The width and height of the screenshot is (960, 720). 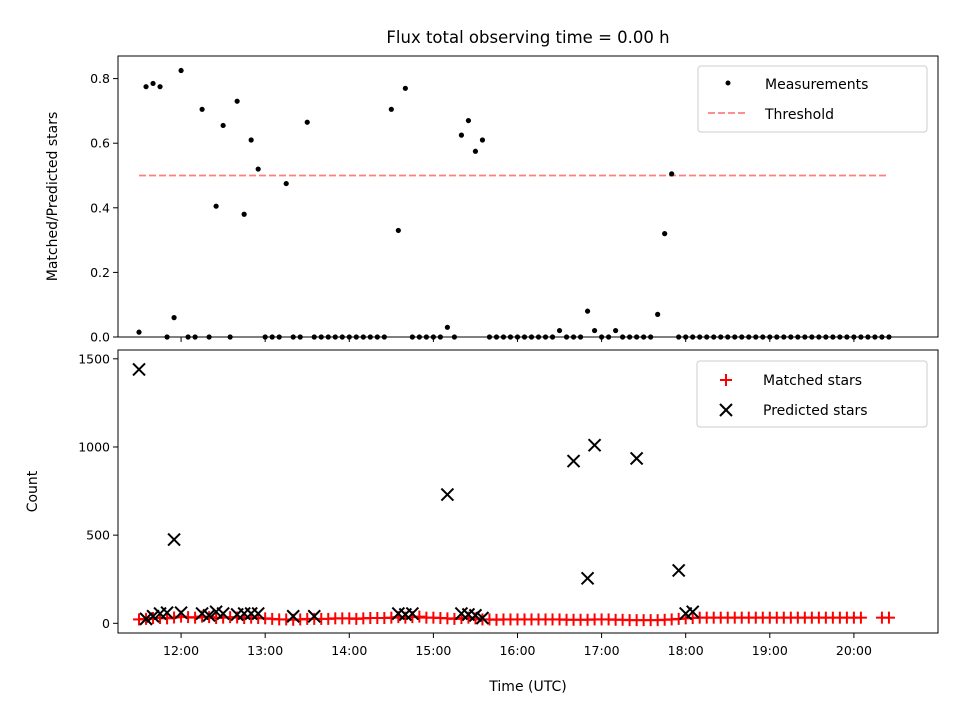 What do you see at coordinates (98, 491) in the screenshot?
I see `bottom-y-ticks: 0 500 1000 1500` at bounding box center [98, 491].